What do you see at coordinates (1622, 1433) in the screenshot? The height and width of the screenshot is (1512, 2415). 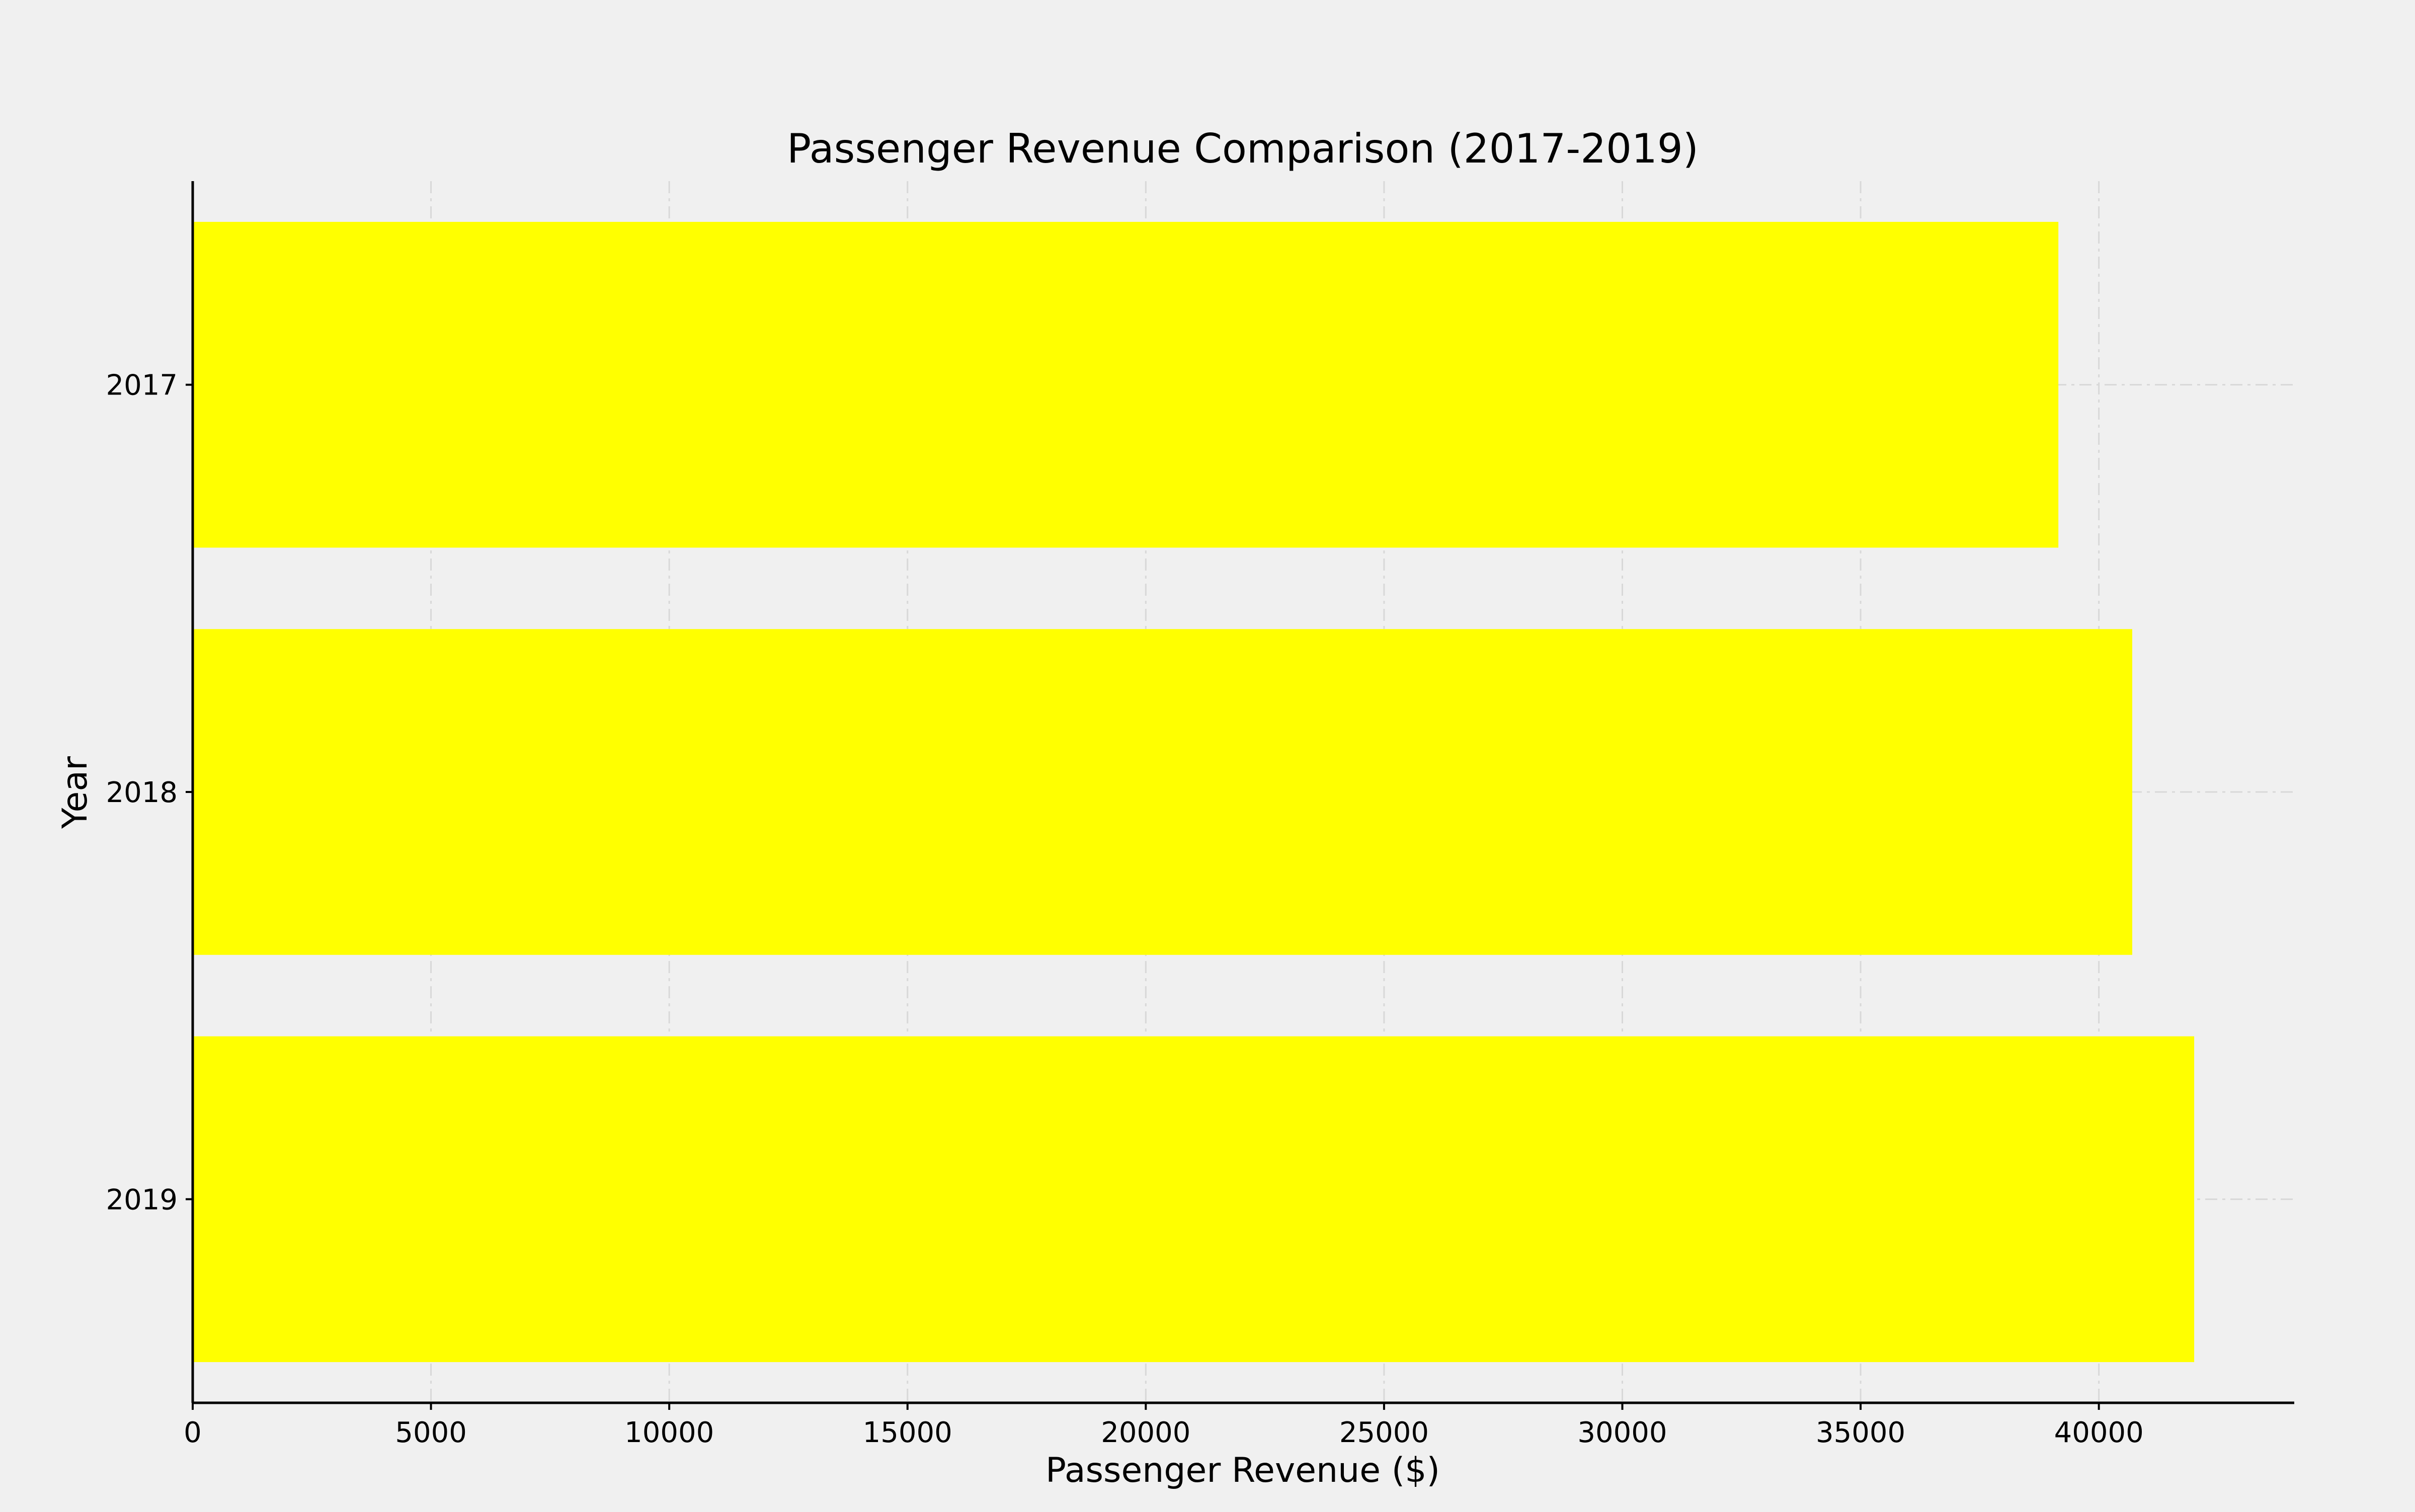 I see `x-tick-label: 30000` at bounding box center [1622, 1433].